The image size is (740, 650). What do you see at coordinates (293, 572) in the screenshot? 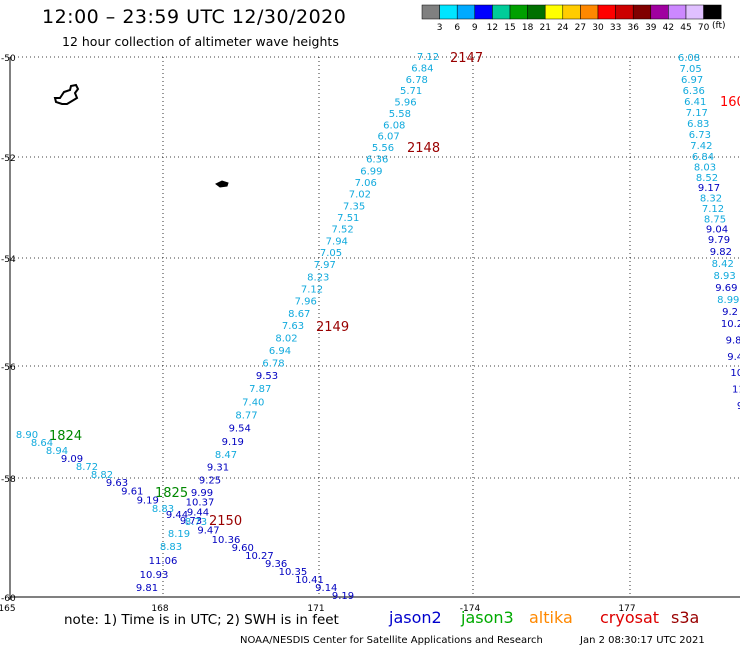
I see `wave-height-track-1824: 10.35` at bounding box center [293, 572].